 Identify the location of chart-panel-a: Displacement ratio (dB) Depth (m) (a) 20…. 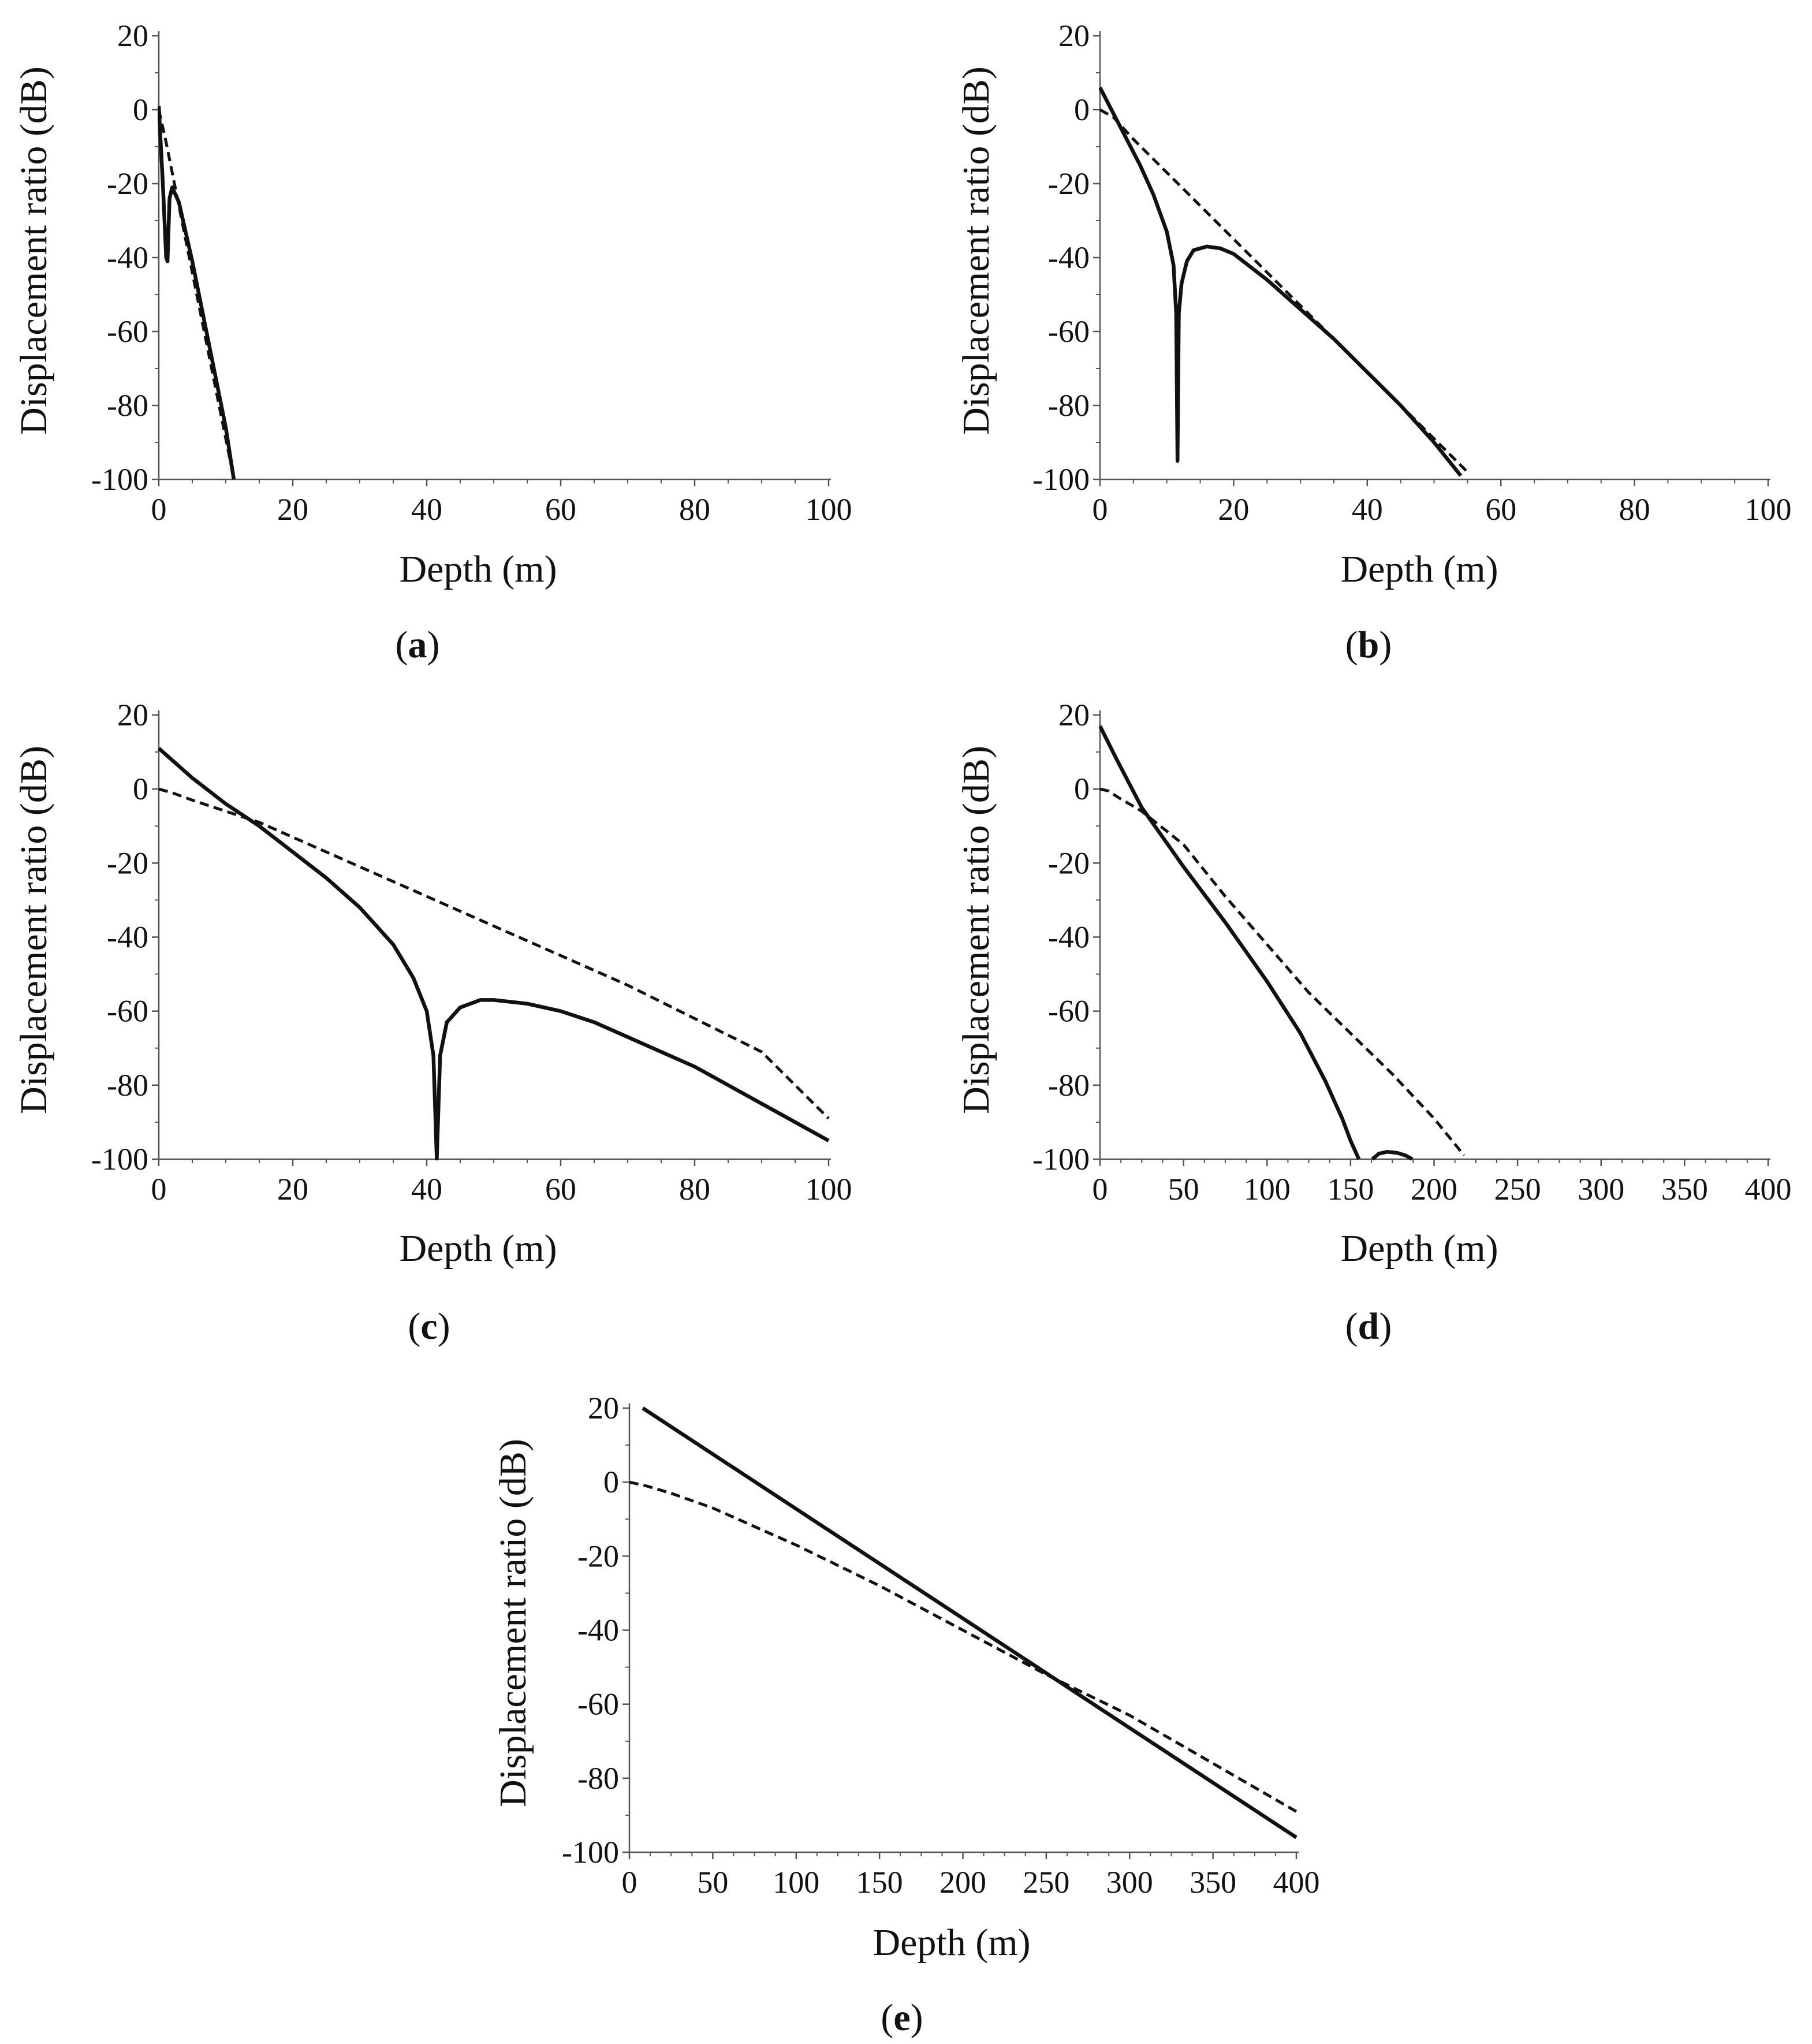
(432, 342).